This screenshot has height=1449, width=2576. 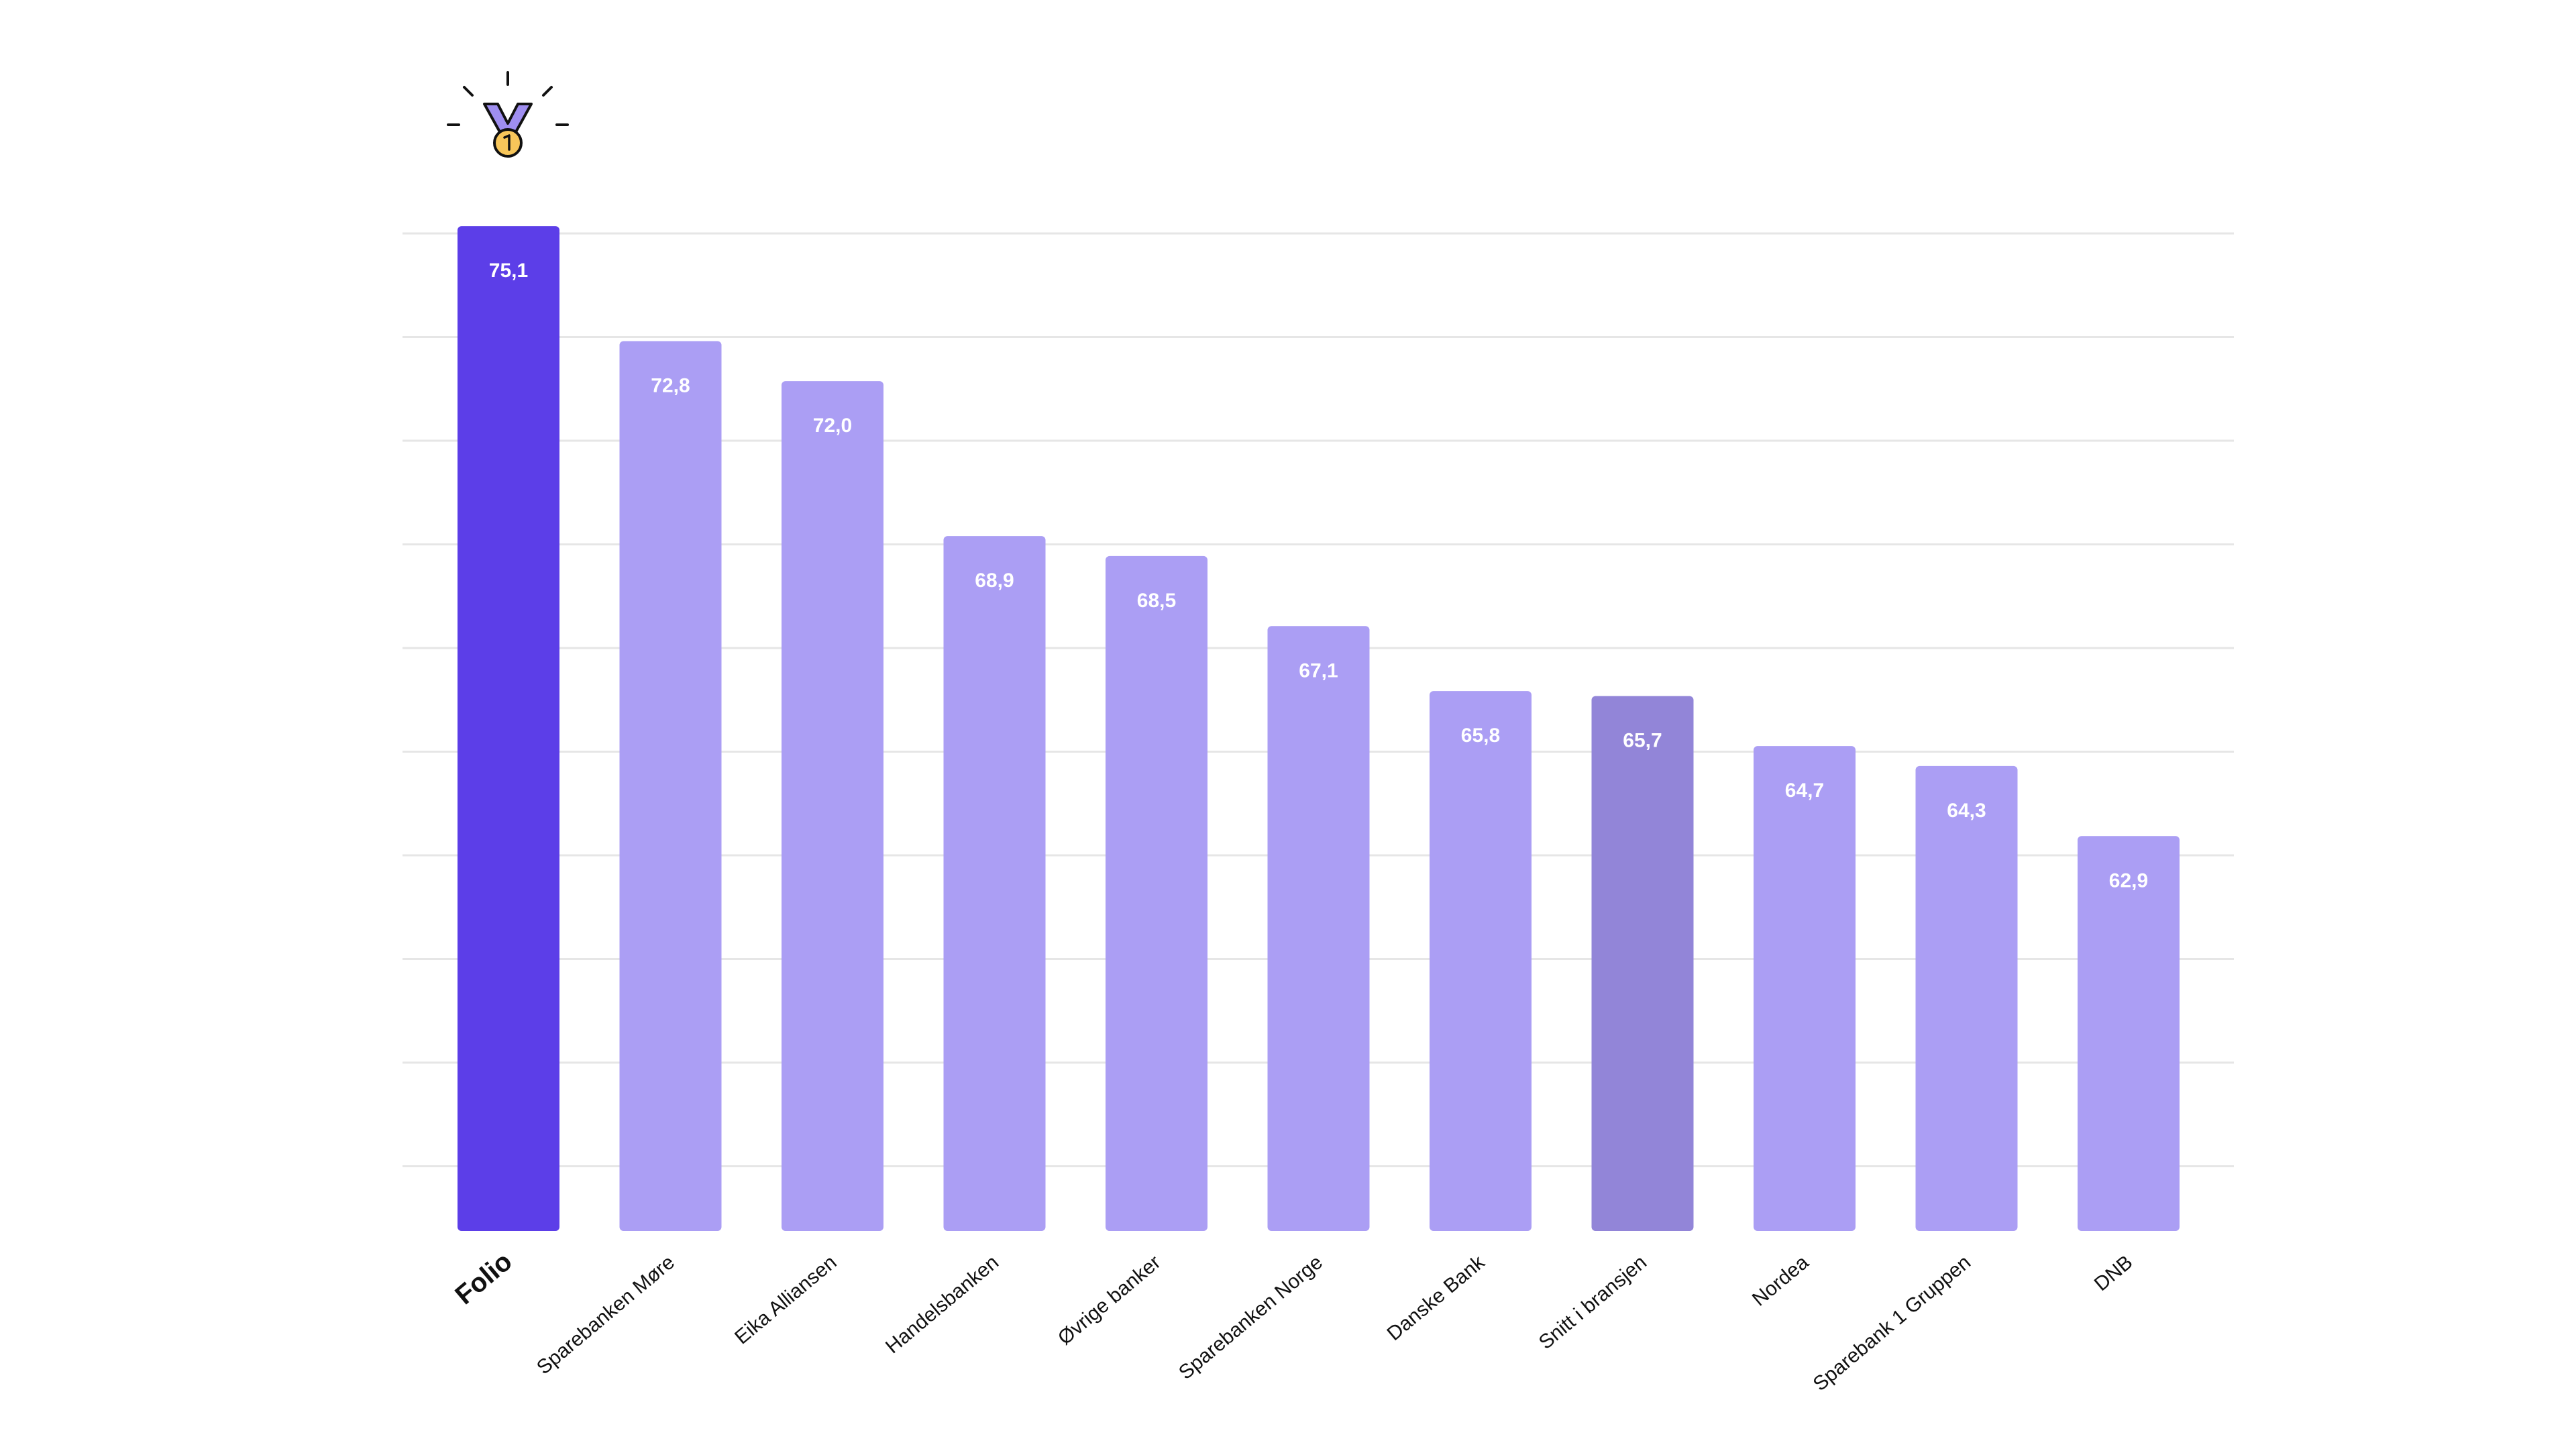 What do you see at coordinates (2128, 880) in the screenshot?
I see `value-label: 62,9` at bounding box center [2128, 880].